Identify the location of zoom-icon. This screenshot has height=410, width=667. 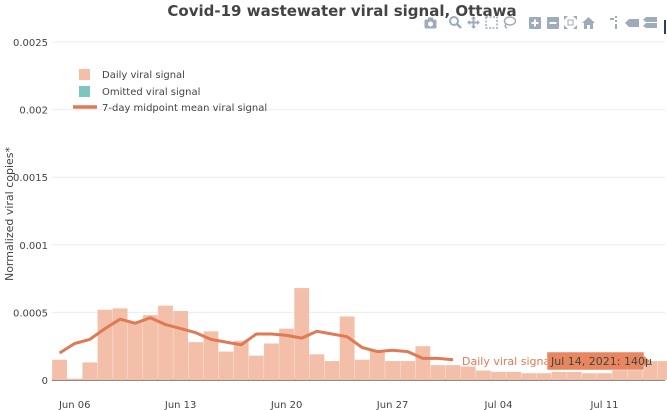
(455, 22).